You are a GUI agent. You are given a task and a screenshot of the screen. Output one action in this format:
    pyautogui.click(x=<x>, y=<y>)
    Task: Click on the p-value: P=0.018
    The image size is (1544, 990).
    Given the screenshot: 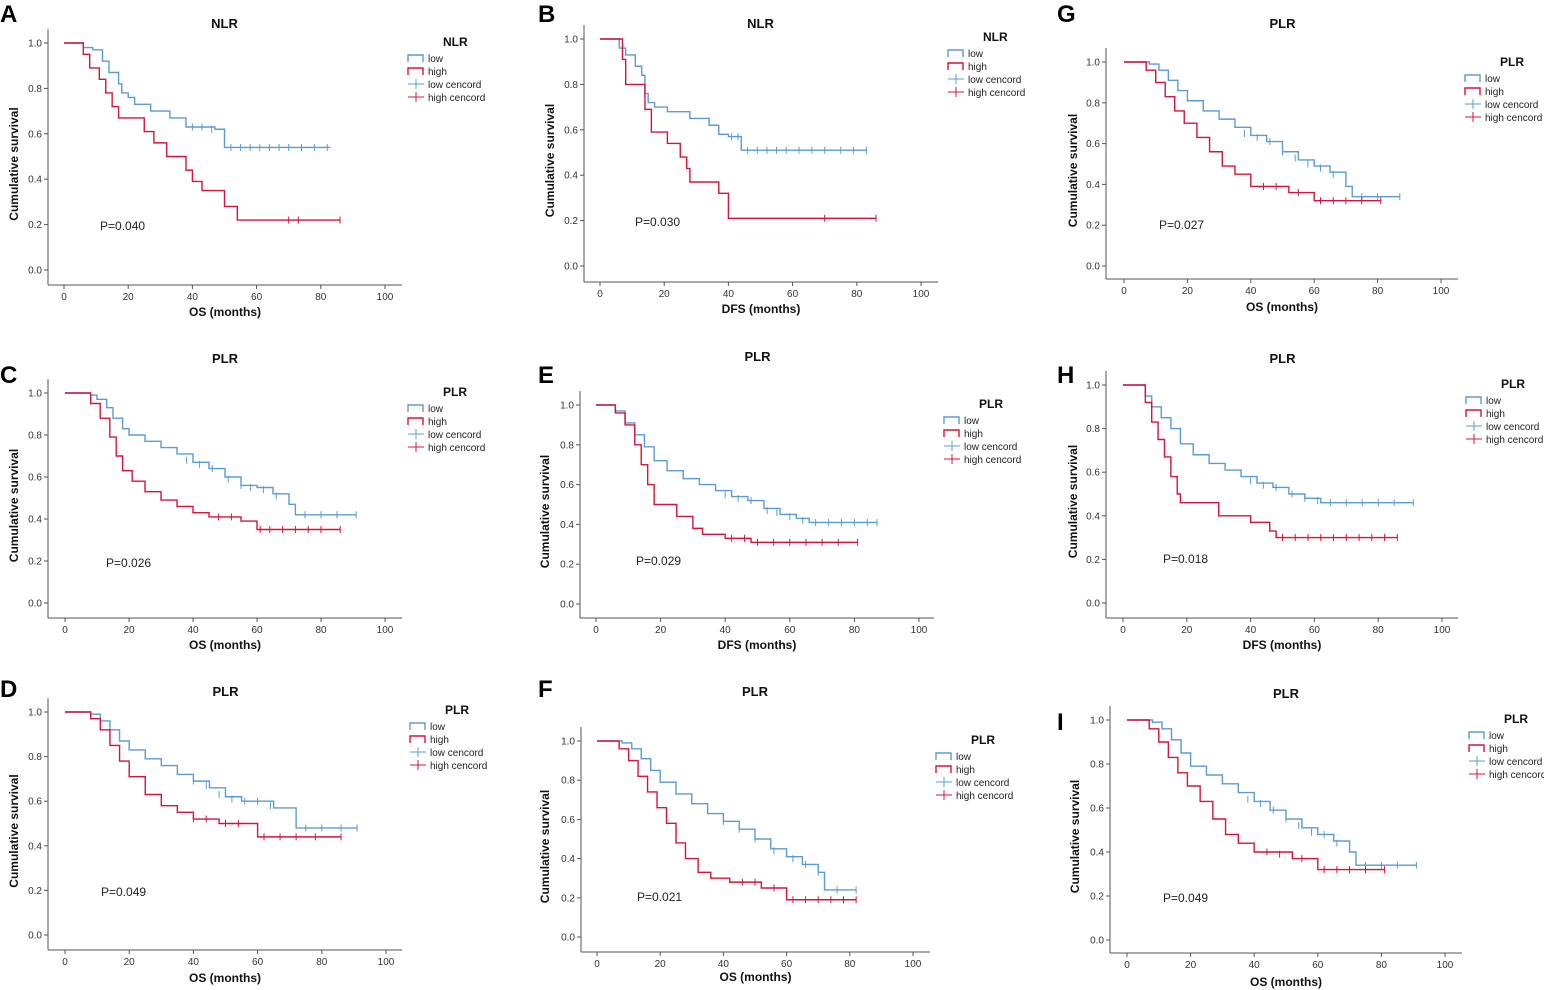 What is the action you would take?
    pyautogui.click(x=1185, y=559)
    